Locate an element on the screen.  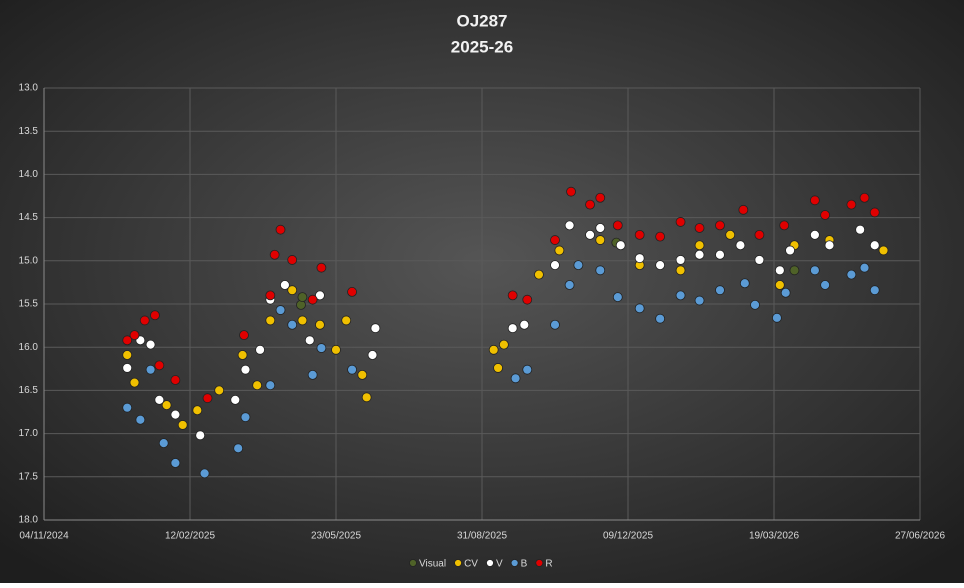
y-tick-label: 13.5 is located at coordinates (29, 131).